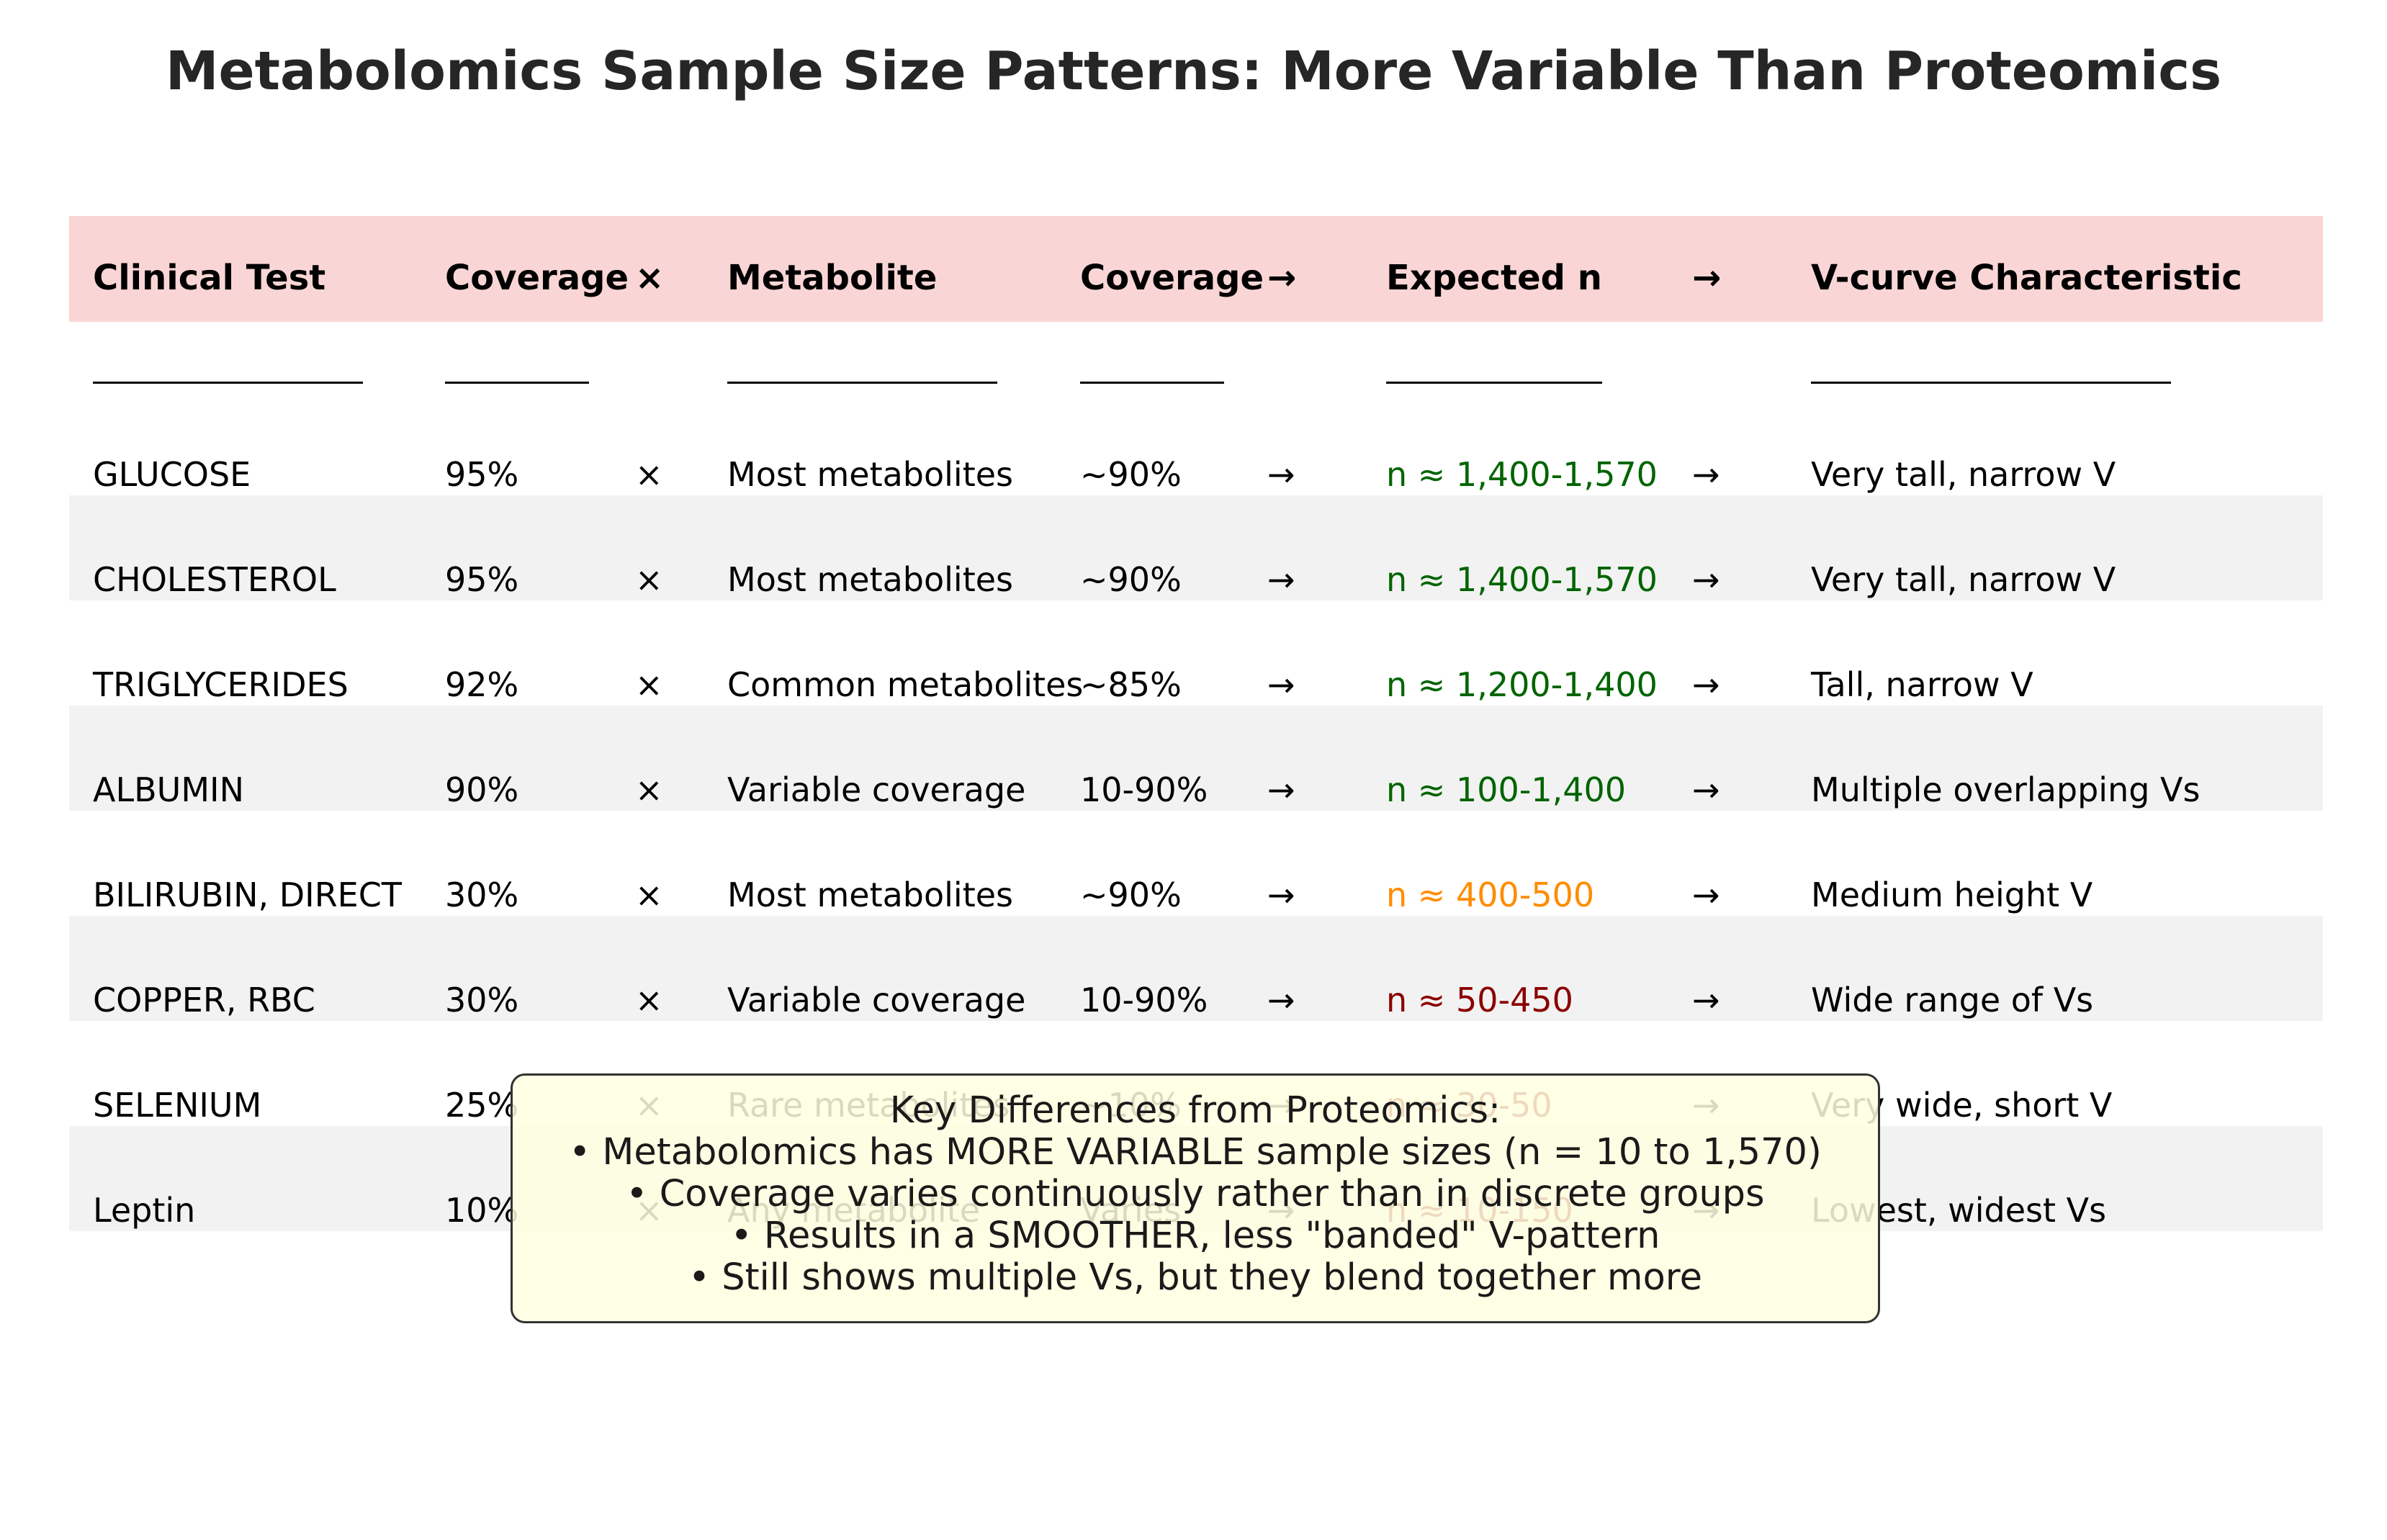  Describe the element at coordinates (1195, 1110) in the screenshot. I see `key-differences-heading: Key Differences from Proteomics:` at that location.